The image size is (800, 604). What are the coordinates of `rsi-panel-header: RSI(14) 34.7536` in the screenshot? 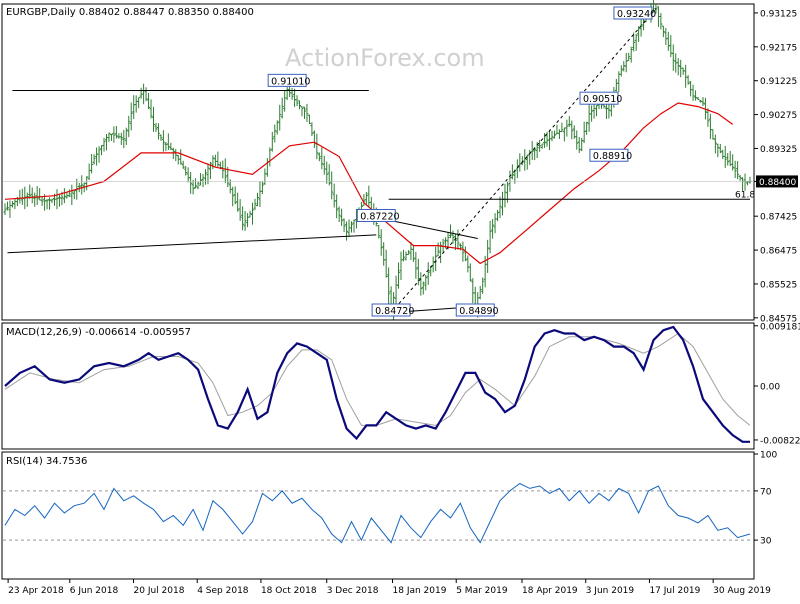 It's located at (46, 461).